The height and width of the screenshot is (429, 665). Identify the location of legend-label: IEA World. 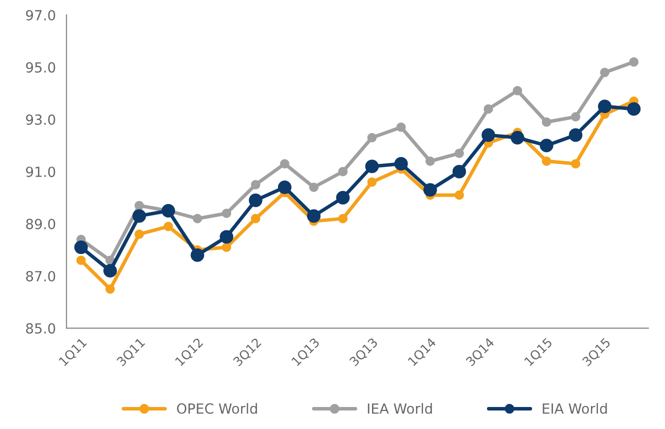
(400, 408).